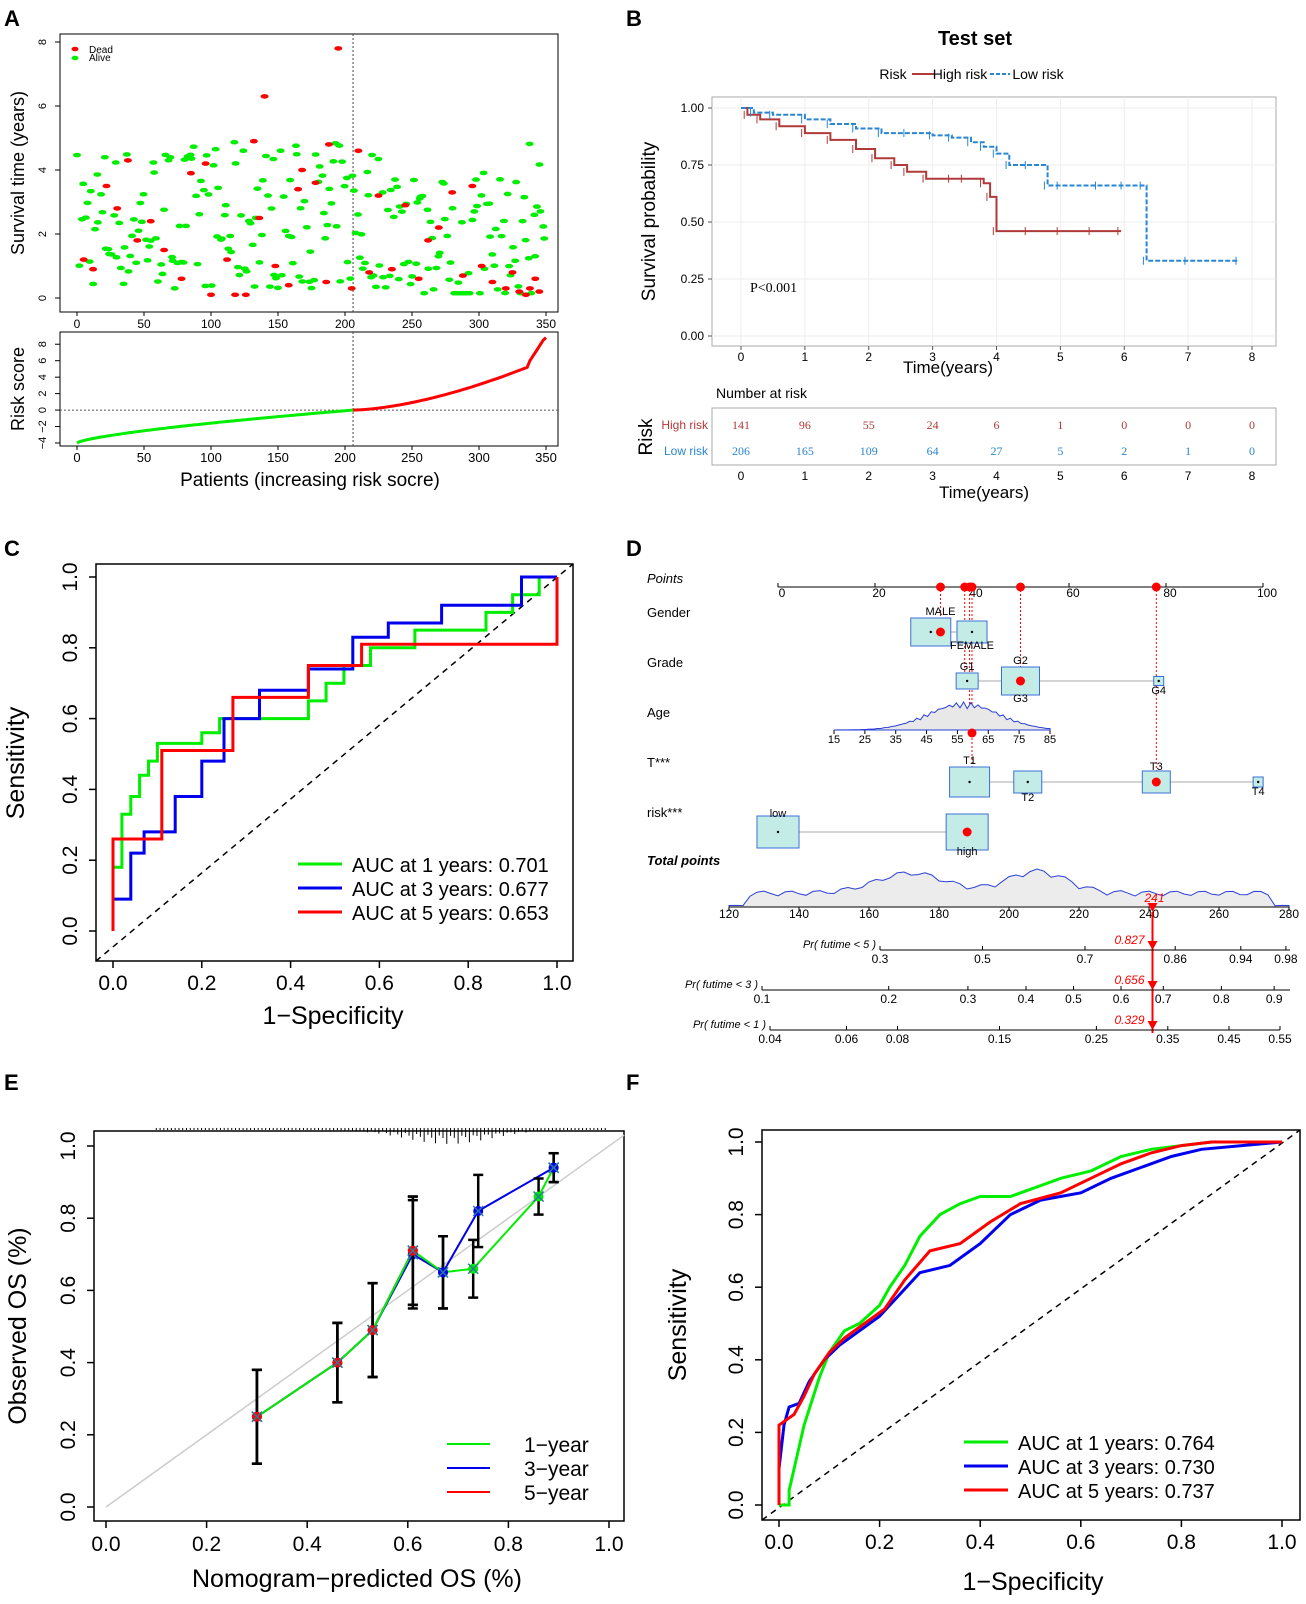  I want to click on panel-d-prob-value: 0.329, so click(1129, 1020).